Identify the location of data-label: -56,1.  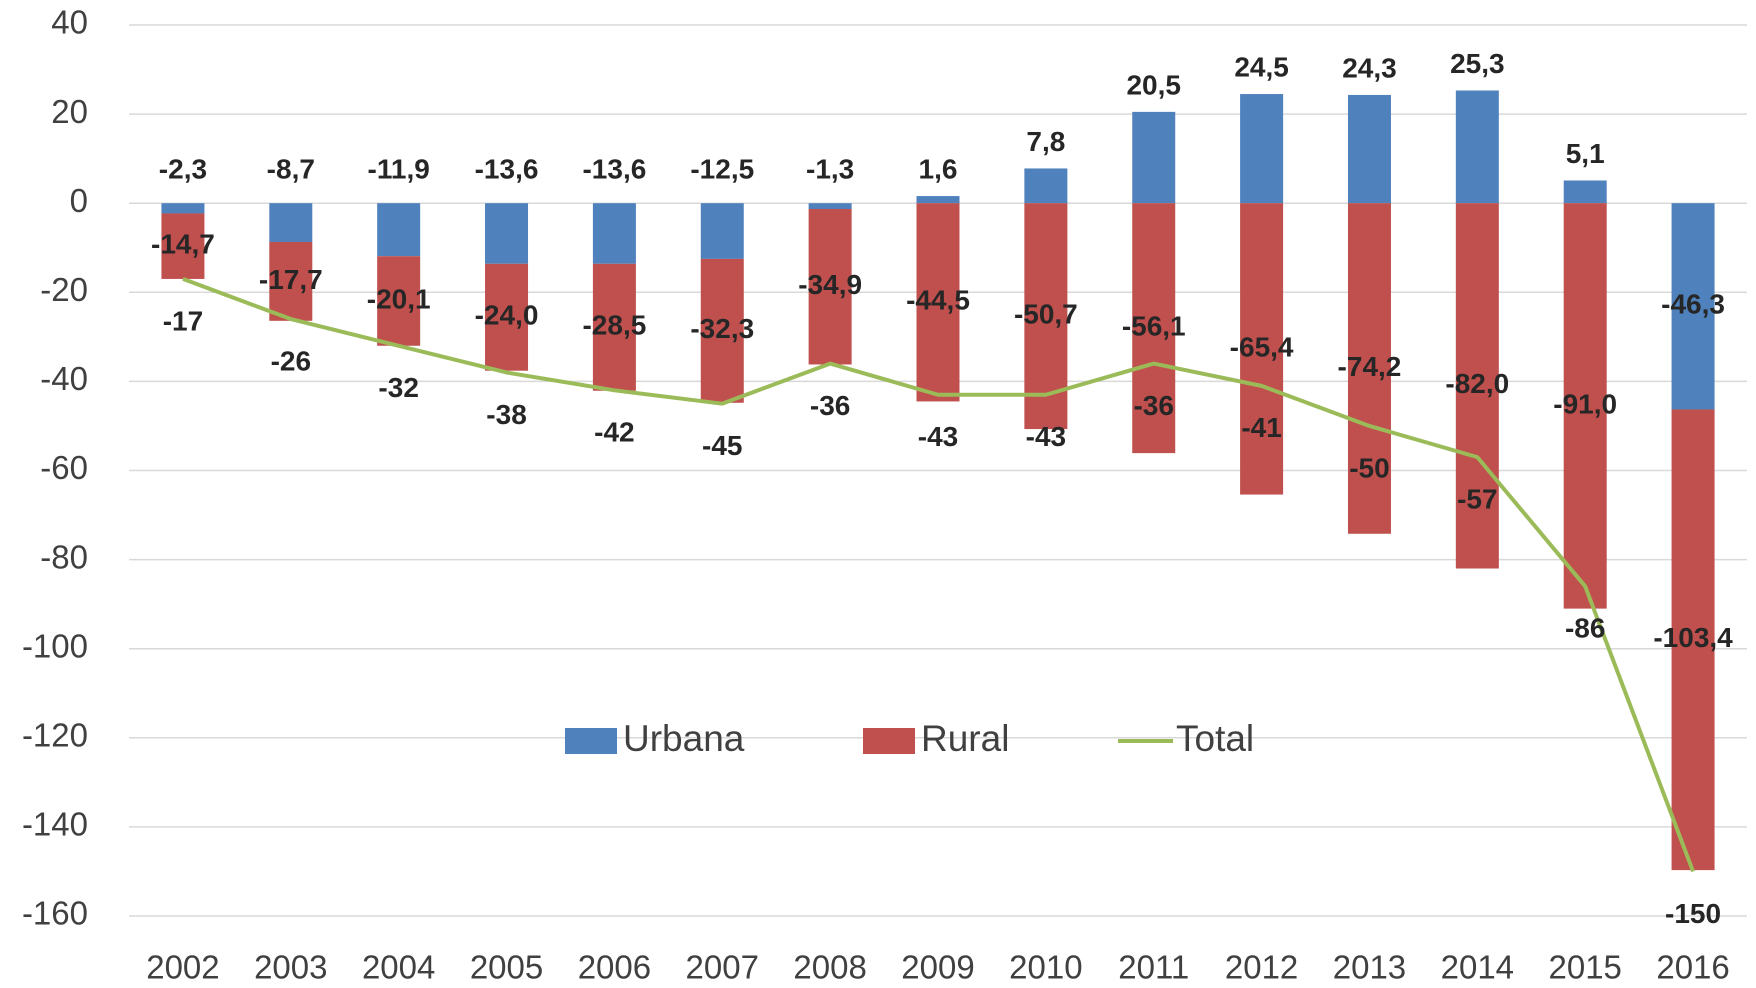
(1154, 326).